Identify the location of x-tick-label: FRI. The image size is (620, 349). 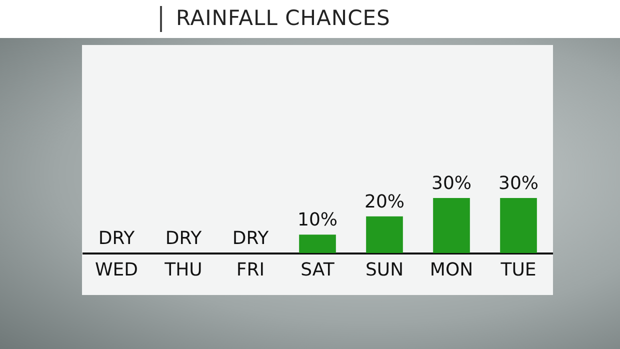
(250, 270).